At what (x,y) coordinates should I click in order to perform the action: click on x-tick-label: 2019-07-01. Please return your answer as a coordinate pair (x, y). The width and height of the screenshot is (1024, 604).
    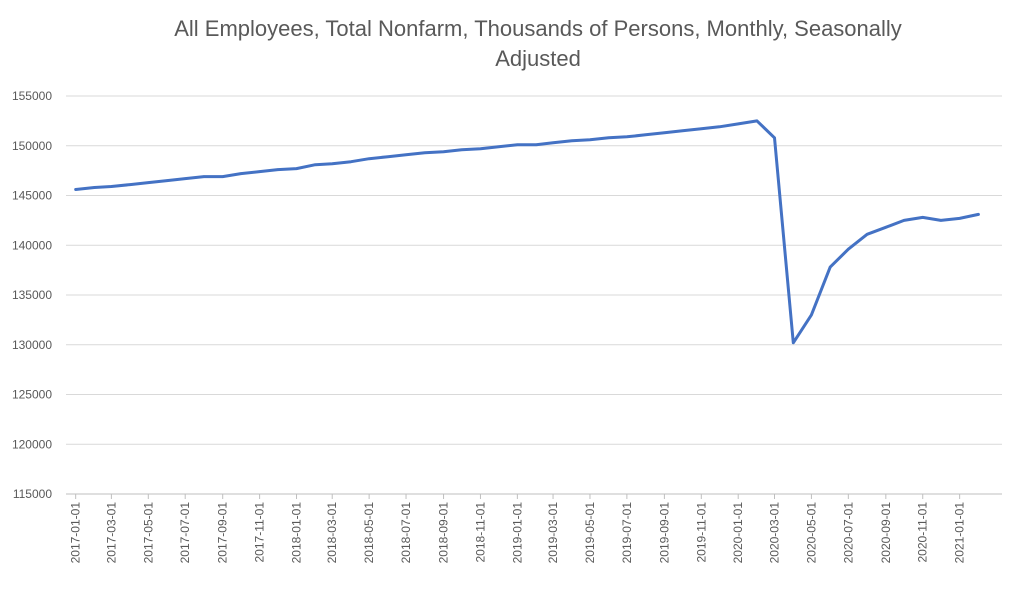
    Looking at the image, I should click on (627, 533).